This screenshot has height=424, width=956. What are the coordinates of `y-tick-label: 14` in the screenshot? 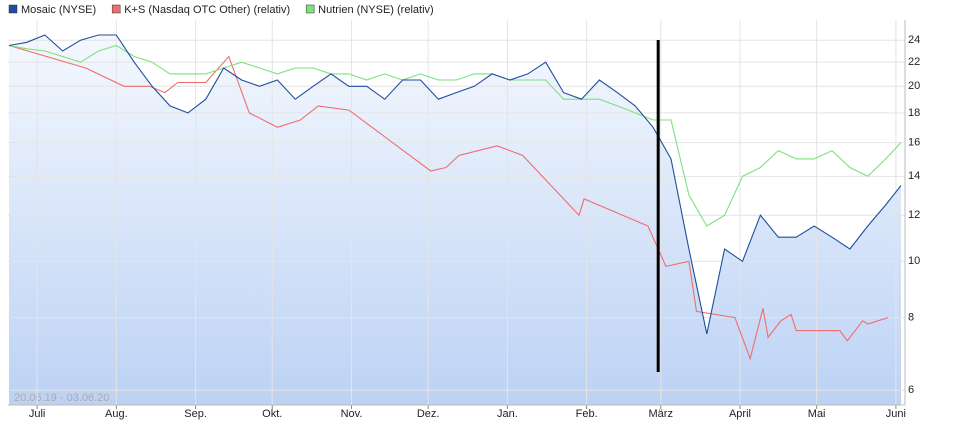 It's located at (914, 176).